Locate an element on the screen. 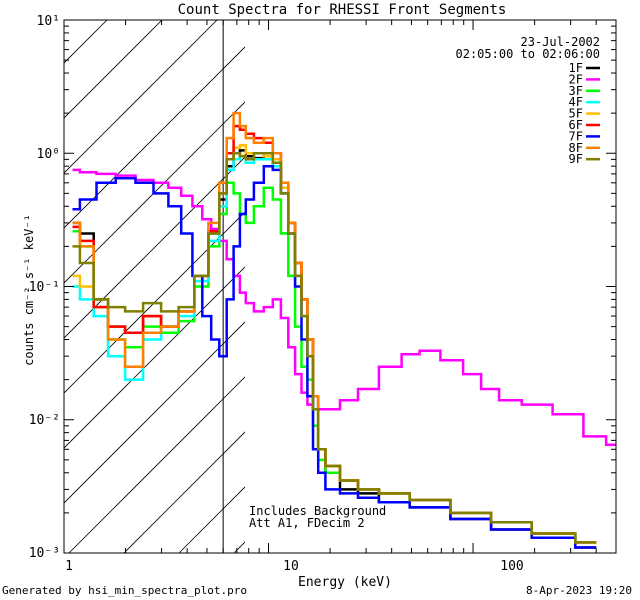 The width and height of the screenshot is (640, 600). legend-label-2F: 2F is located at coordinates (576, 79).